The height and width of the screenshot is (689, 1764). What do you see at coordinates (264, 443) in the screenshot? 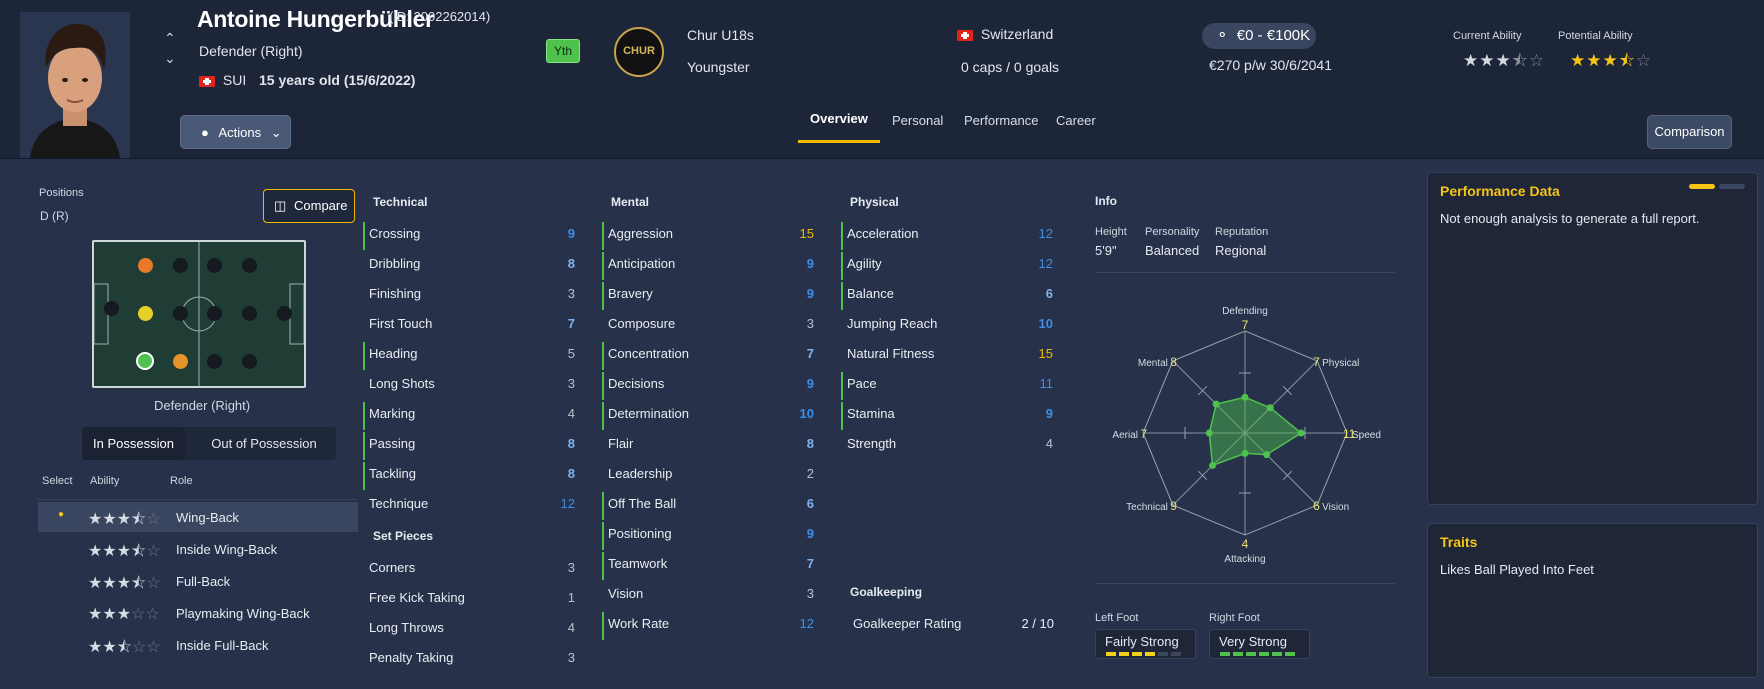
I see `out-of-possession-tab: Out of Possession` at bounding box center [264, 443].